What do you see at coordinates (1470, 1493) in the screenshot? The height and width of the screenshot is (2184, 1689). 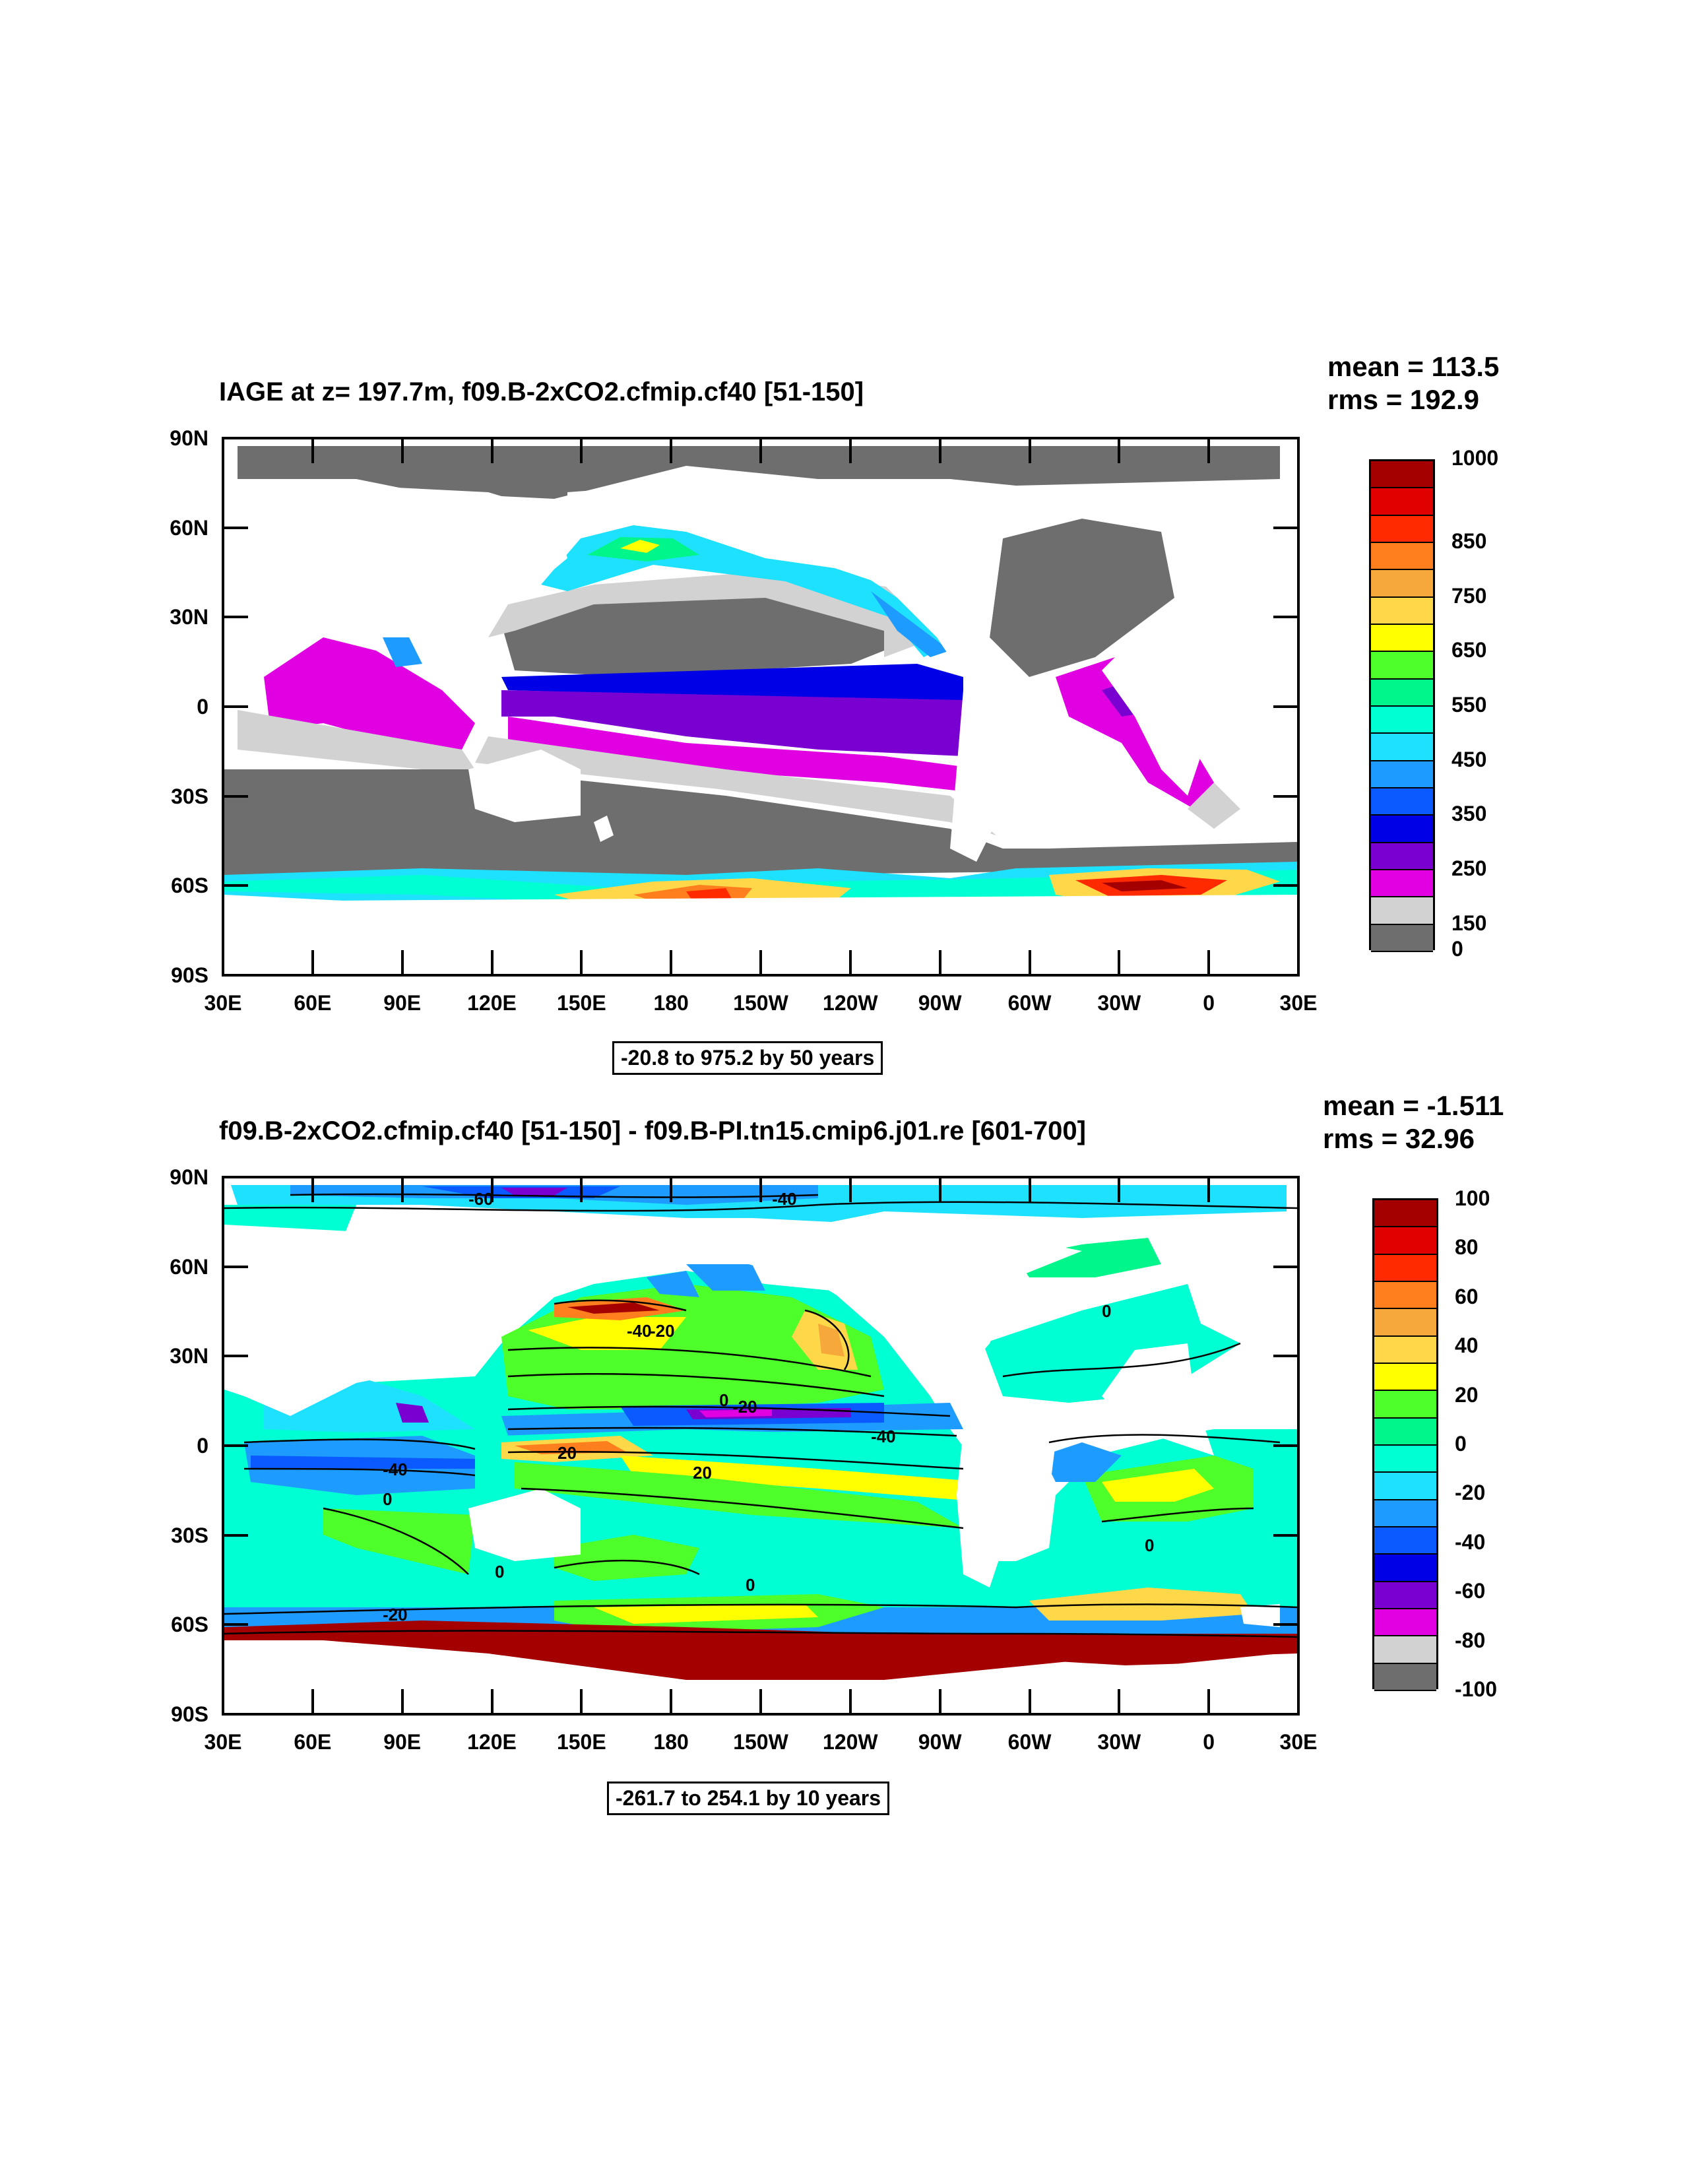 I see `colorbar-label: -20` at bounding box center [1470, 1493].